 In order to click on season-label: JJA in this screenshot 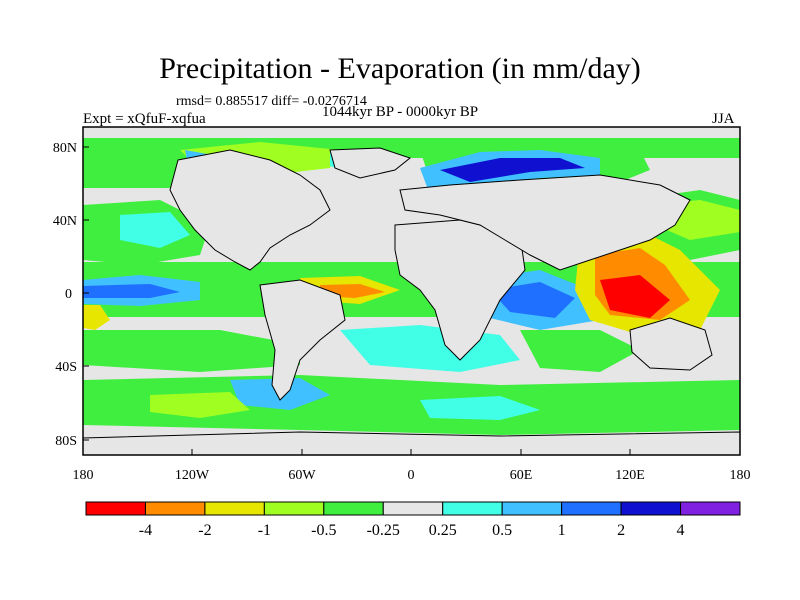, I will do `click(723, 119)`.